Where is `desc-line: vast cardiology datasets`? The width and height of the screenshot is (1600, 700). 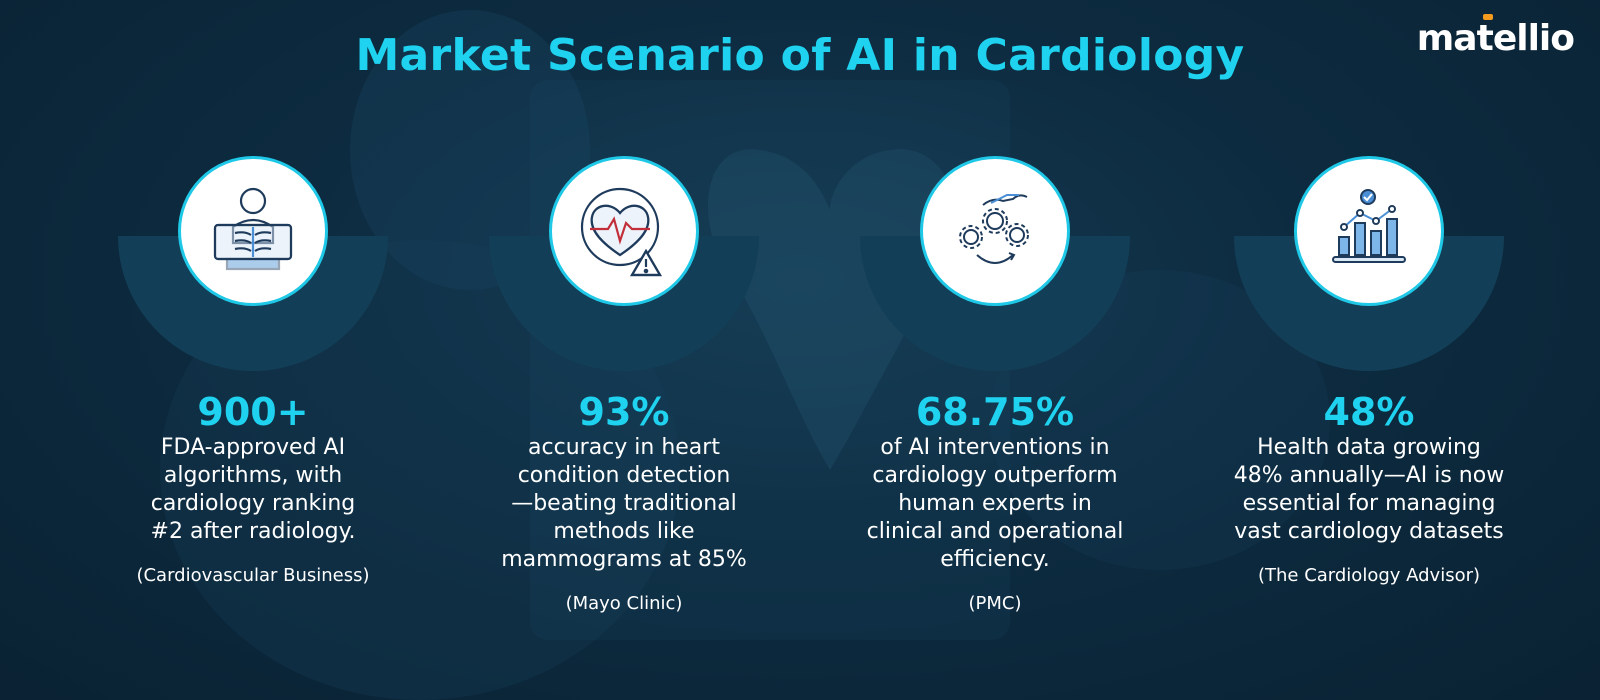
desc-line: vast cardiology datasets is located at coordinates (1369, 531).